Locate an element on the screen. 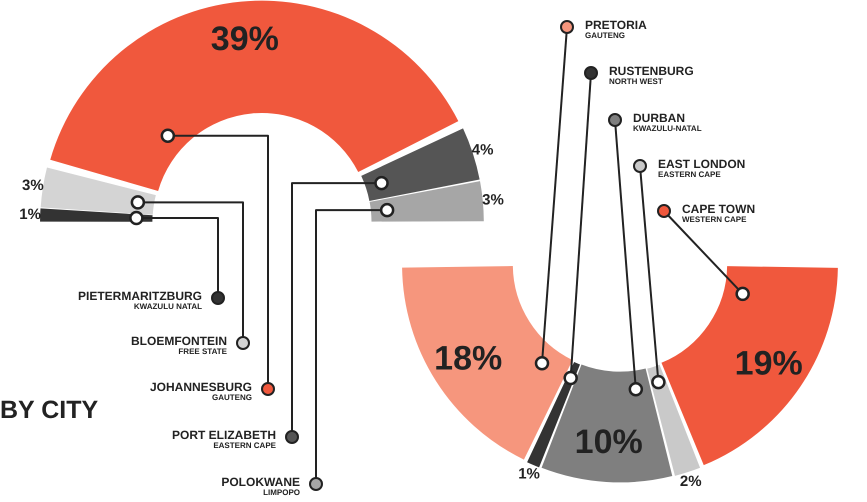 Image resolution: width=867 pixels, height=502 pixels. data-label: 2% is located at coordinates (691, 481).